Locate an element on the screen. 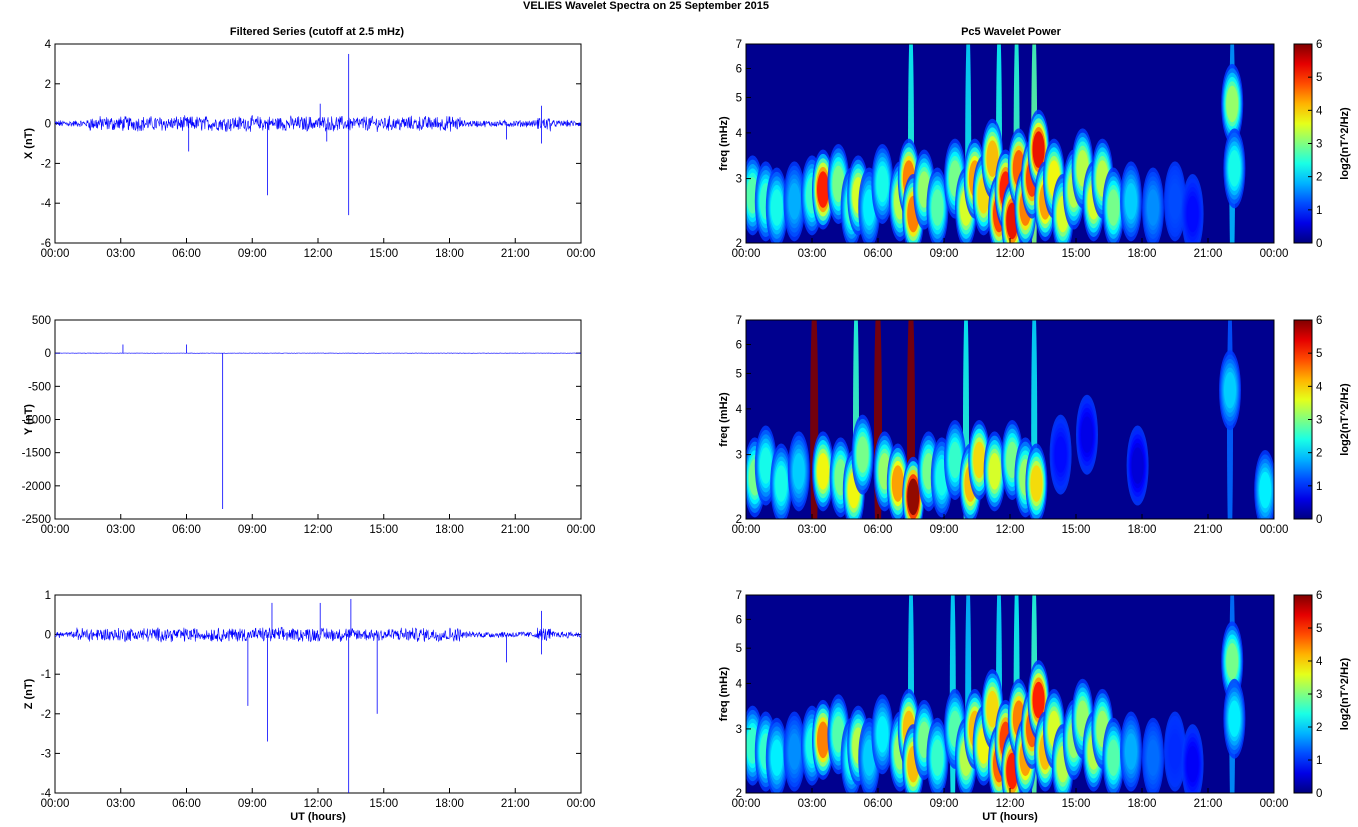 The image size is (1358, 827). y-tick-label: 4 is located at coordinates (739, 684).